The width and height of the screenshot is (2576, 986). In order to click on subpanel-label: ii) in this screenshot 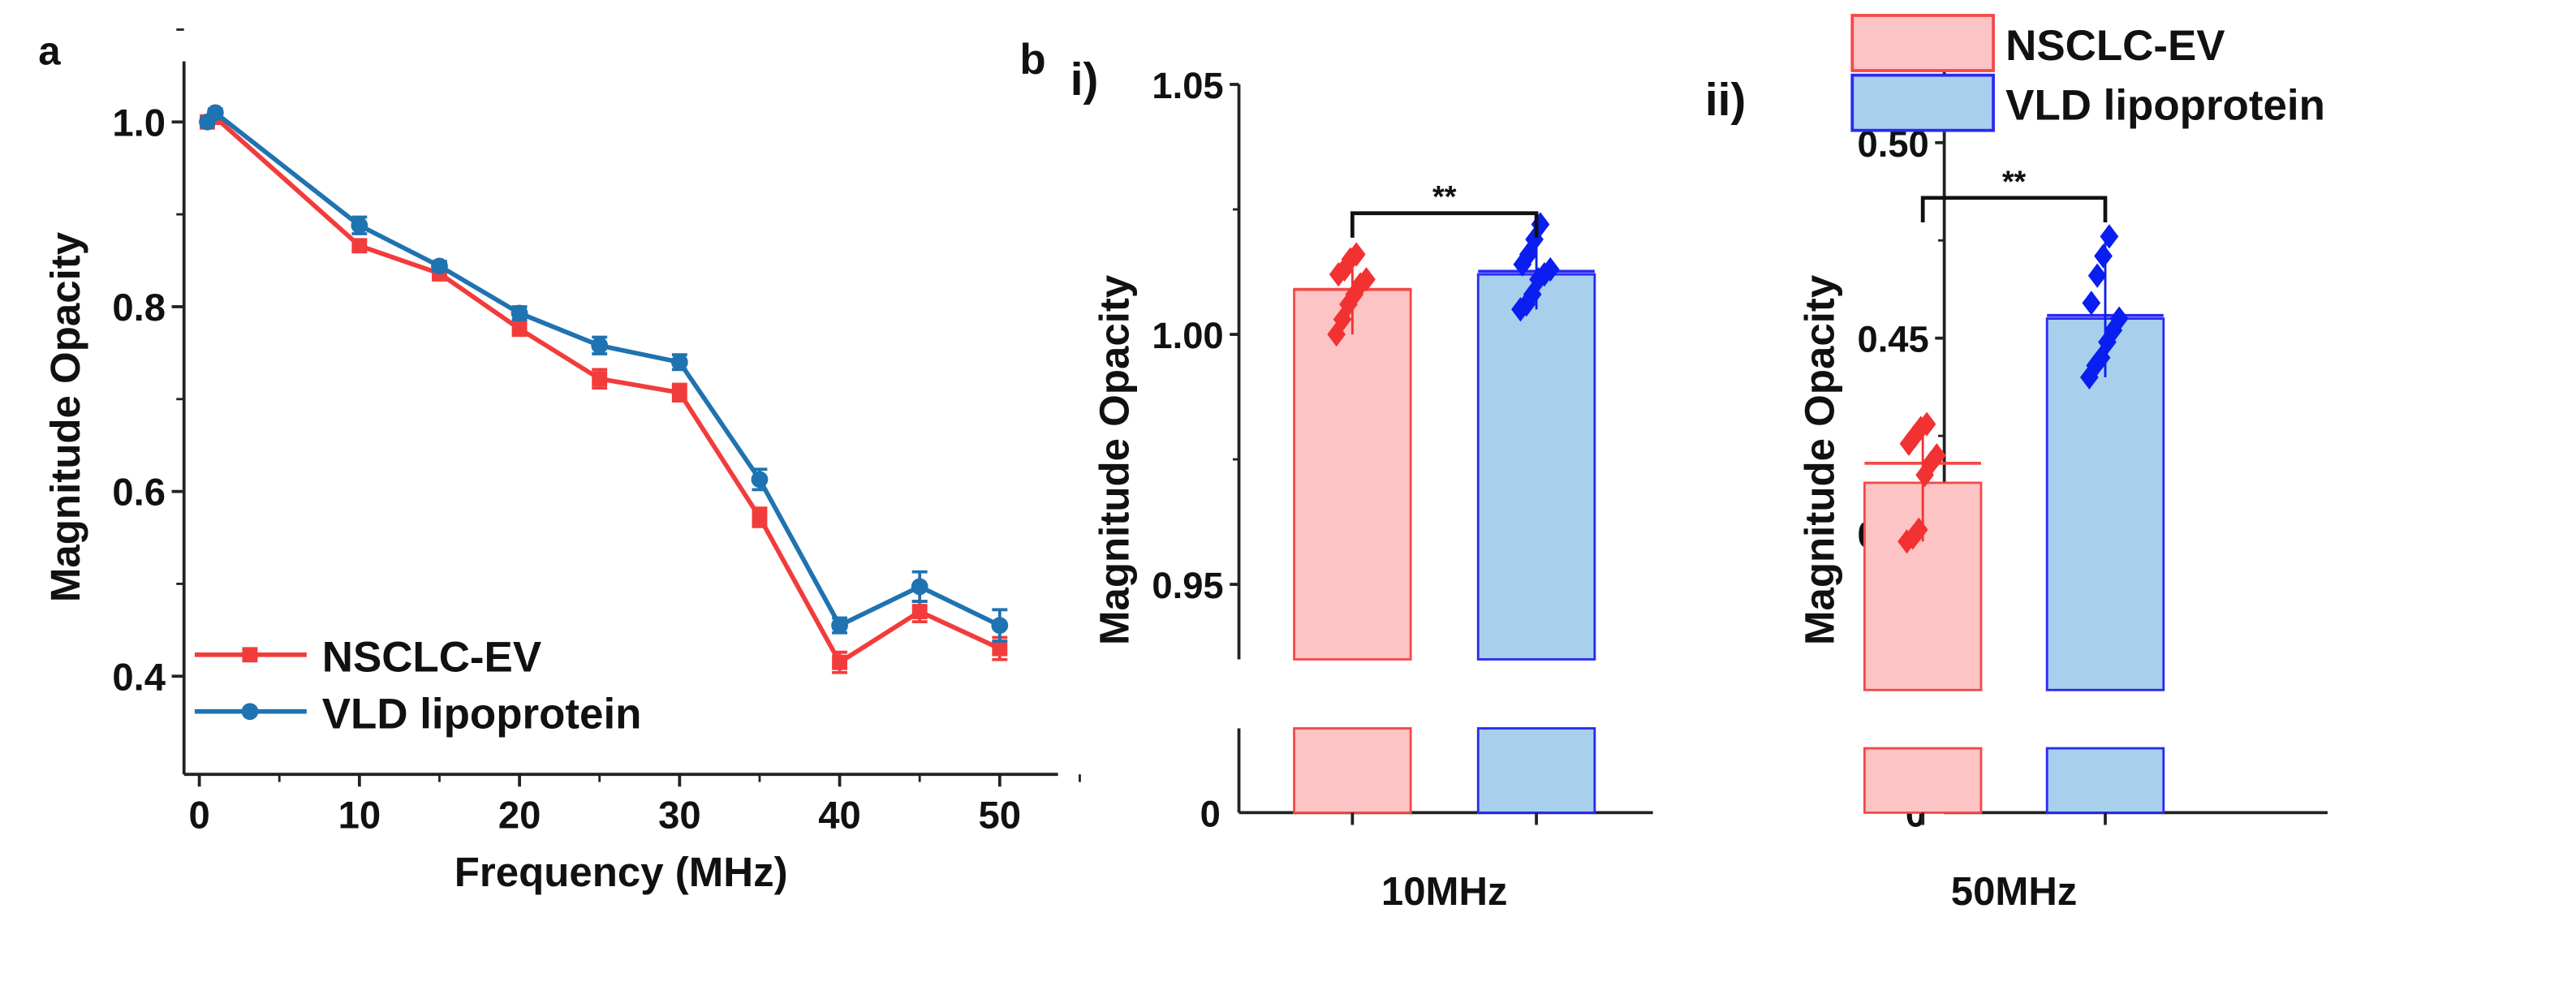, I will do `click(1725, 100)`.